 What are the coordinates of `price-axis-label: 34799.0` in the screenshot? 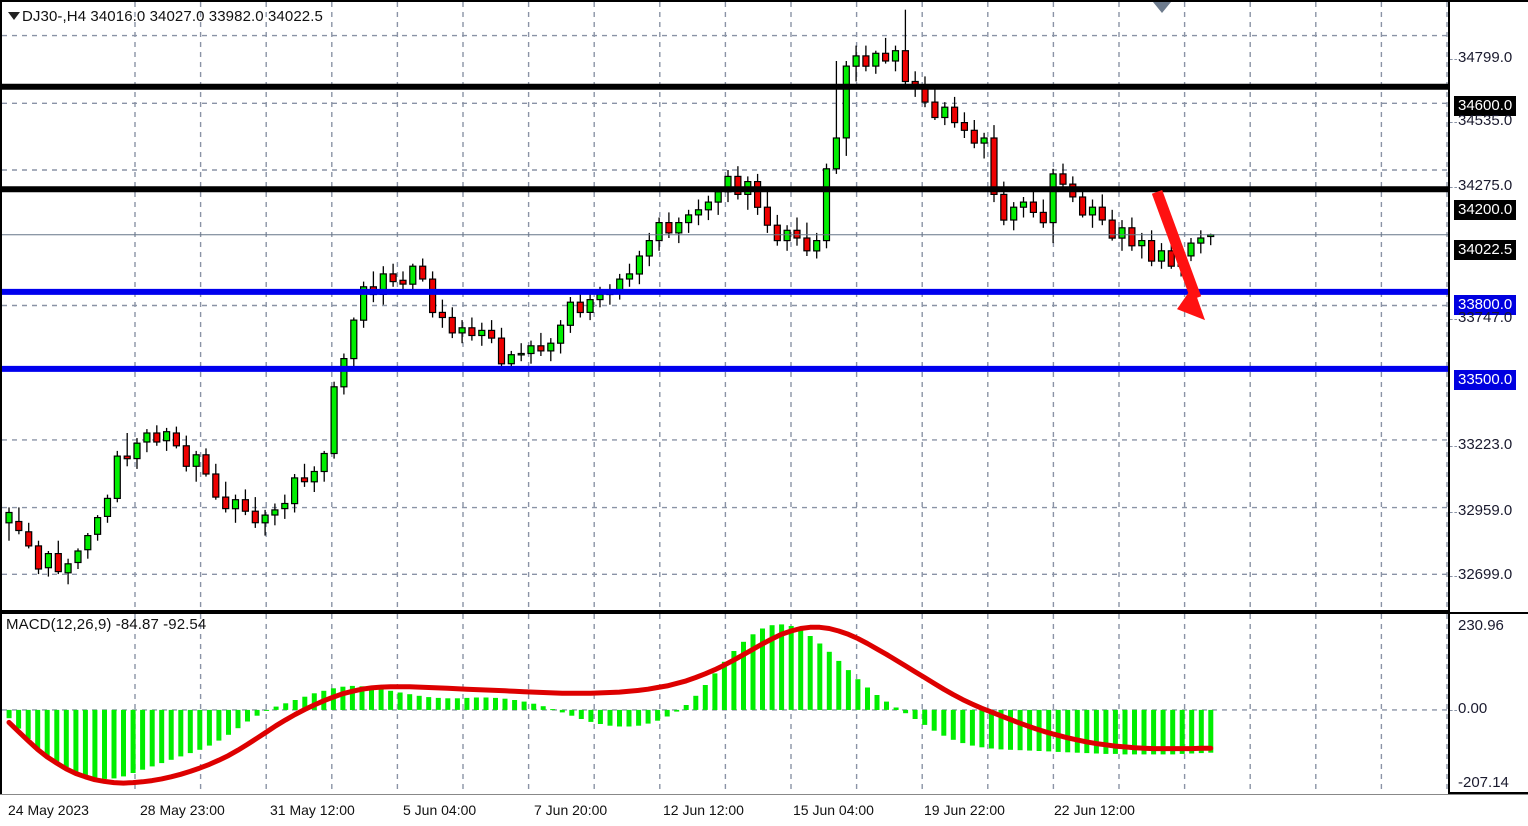 It's located at (1485, 57).